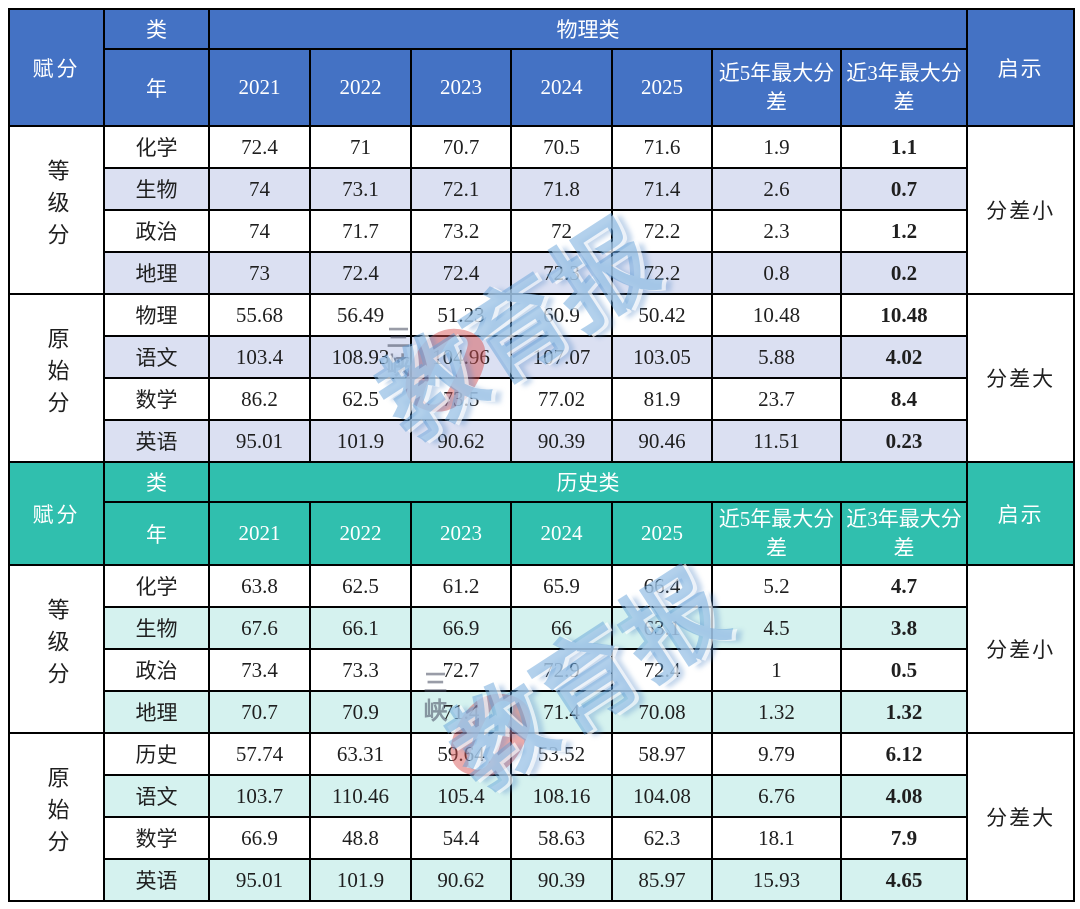 The image size is (1080, 909). What do you see at coordinates (360, 838) in the screenshot?
I see `value-cell: 48.8` at bounding box center [360, 838].